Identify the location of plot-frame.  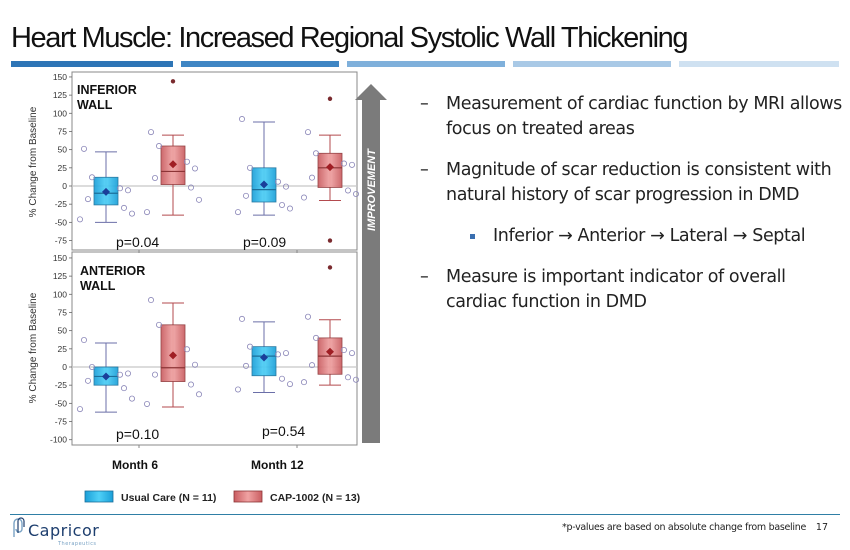
(214, 161).